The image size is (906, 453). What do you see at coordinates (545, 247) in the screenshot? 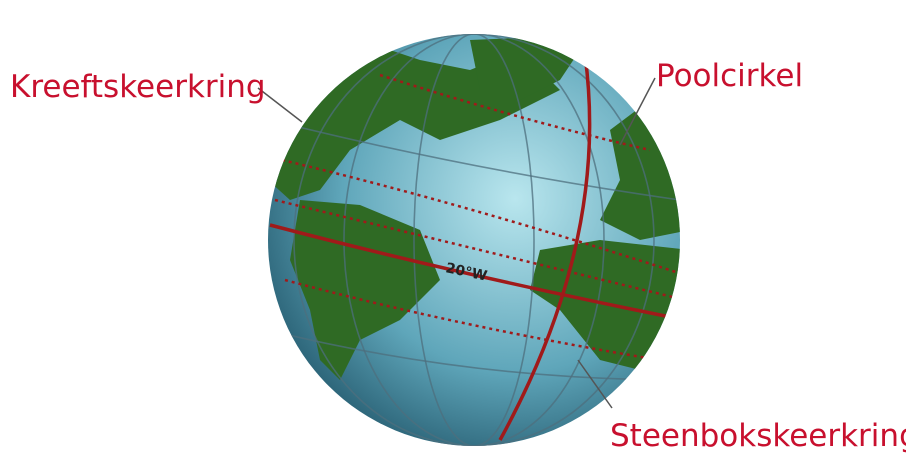
I see `meridian` at bounding box center [545, 247].